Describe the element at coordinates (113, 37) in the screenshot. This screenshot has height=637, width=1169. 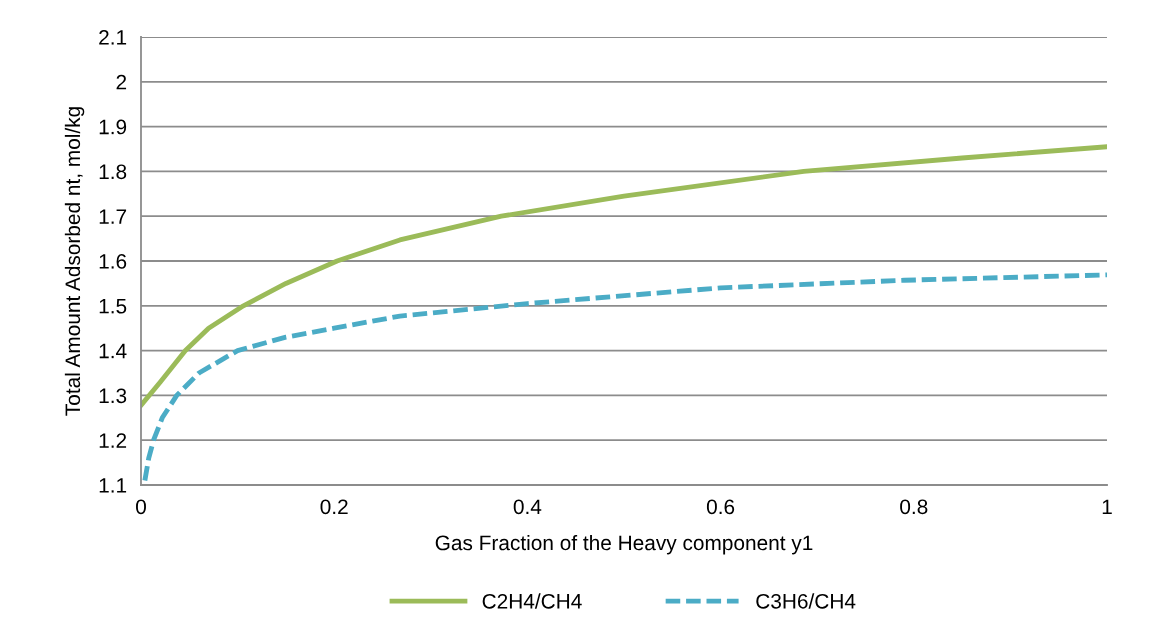
I see `y-tick-label: 2.1` at that location.